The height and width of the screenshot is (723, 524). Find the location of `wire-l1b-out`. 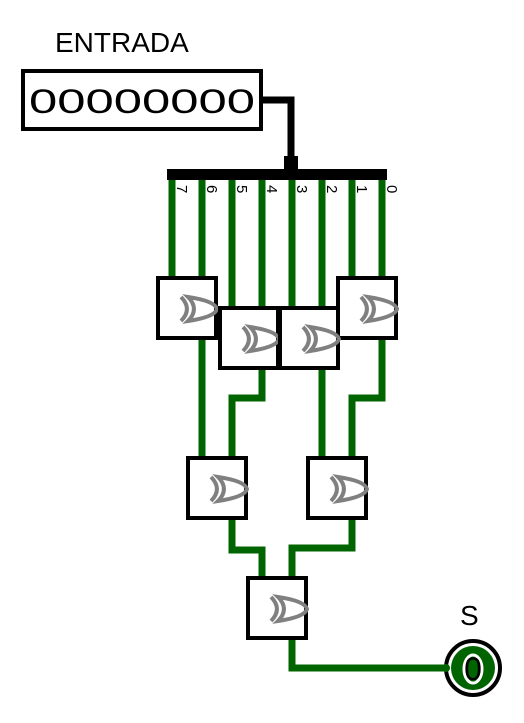

wire-l1b-out is located at coordinates (247, 415).